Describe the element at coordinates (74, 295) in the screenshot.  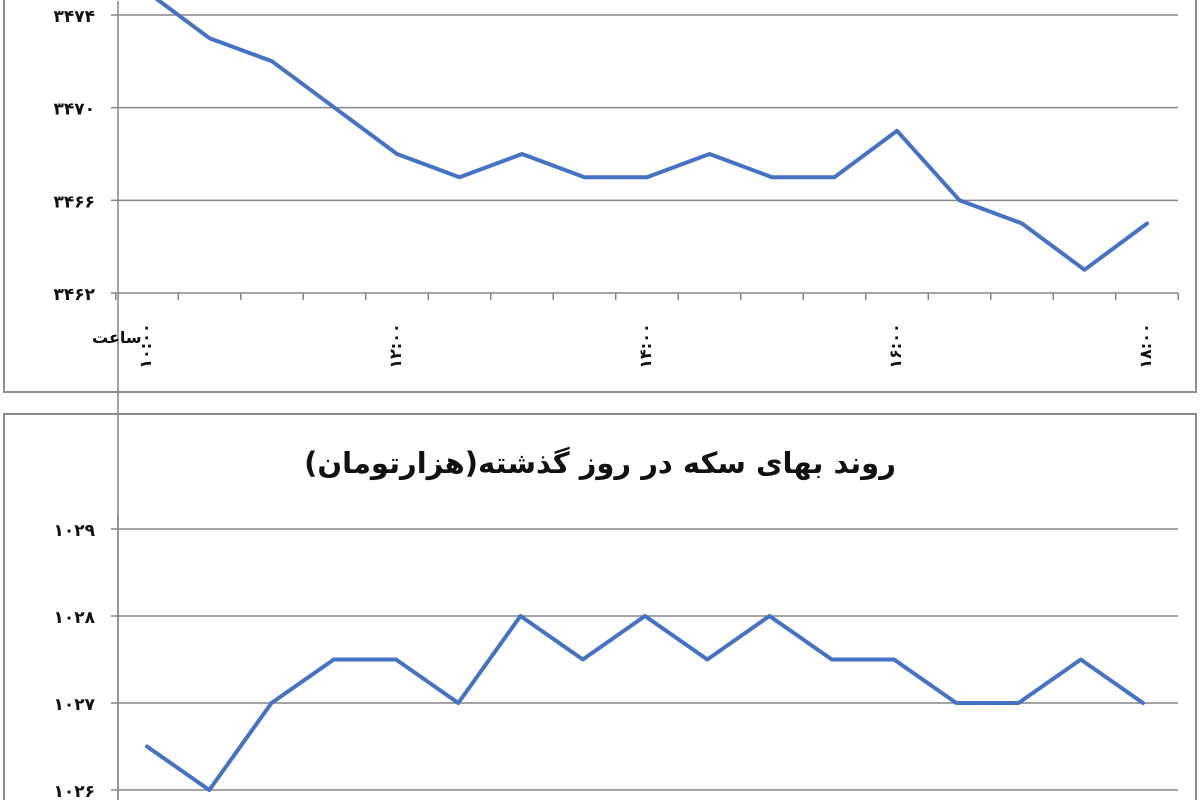
I see `y-tick-label: ۳۴۶۲` at that location.